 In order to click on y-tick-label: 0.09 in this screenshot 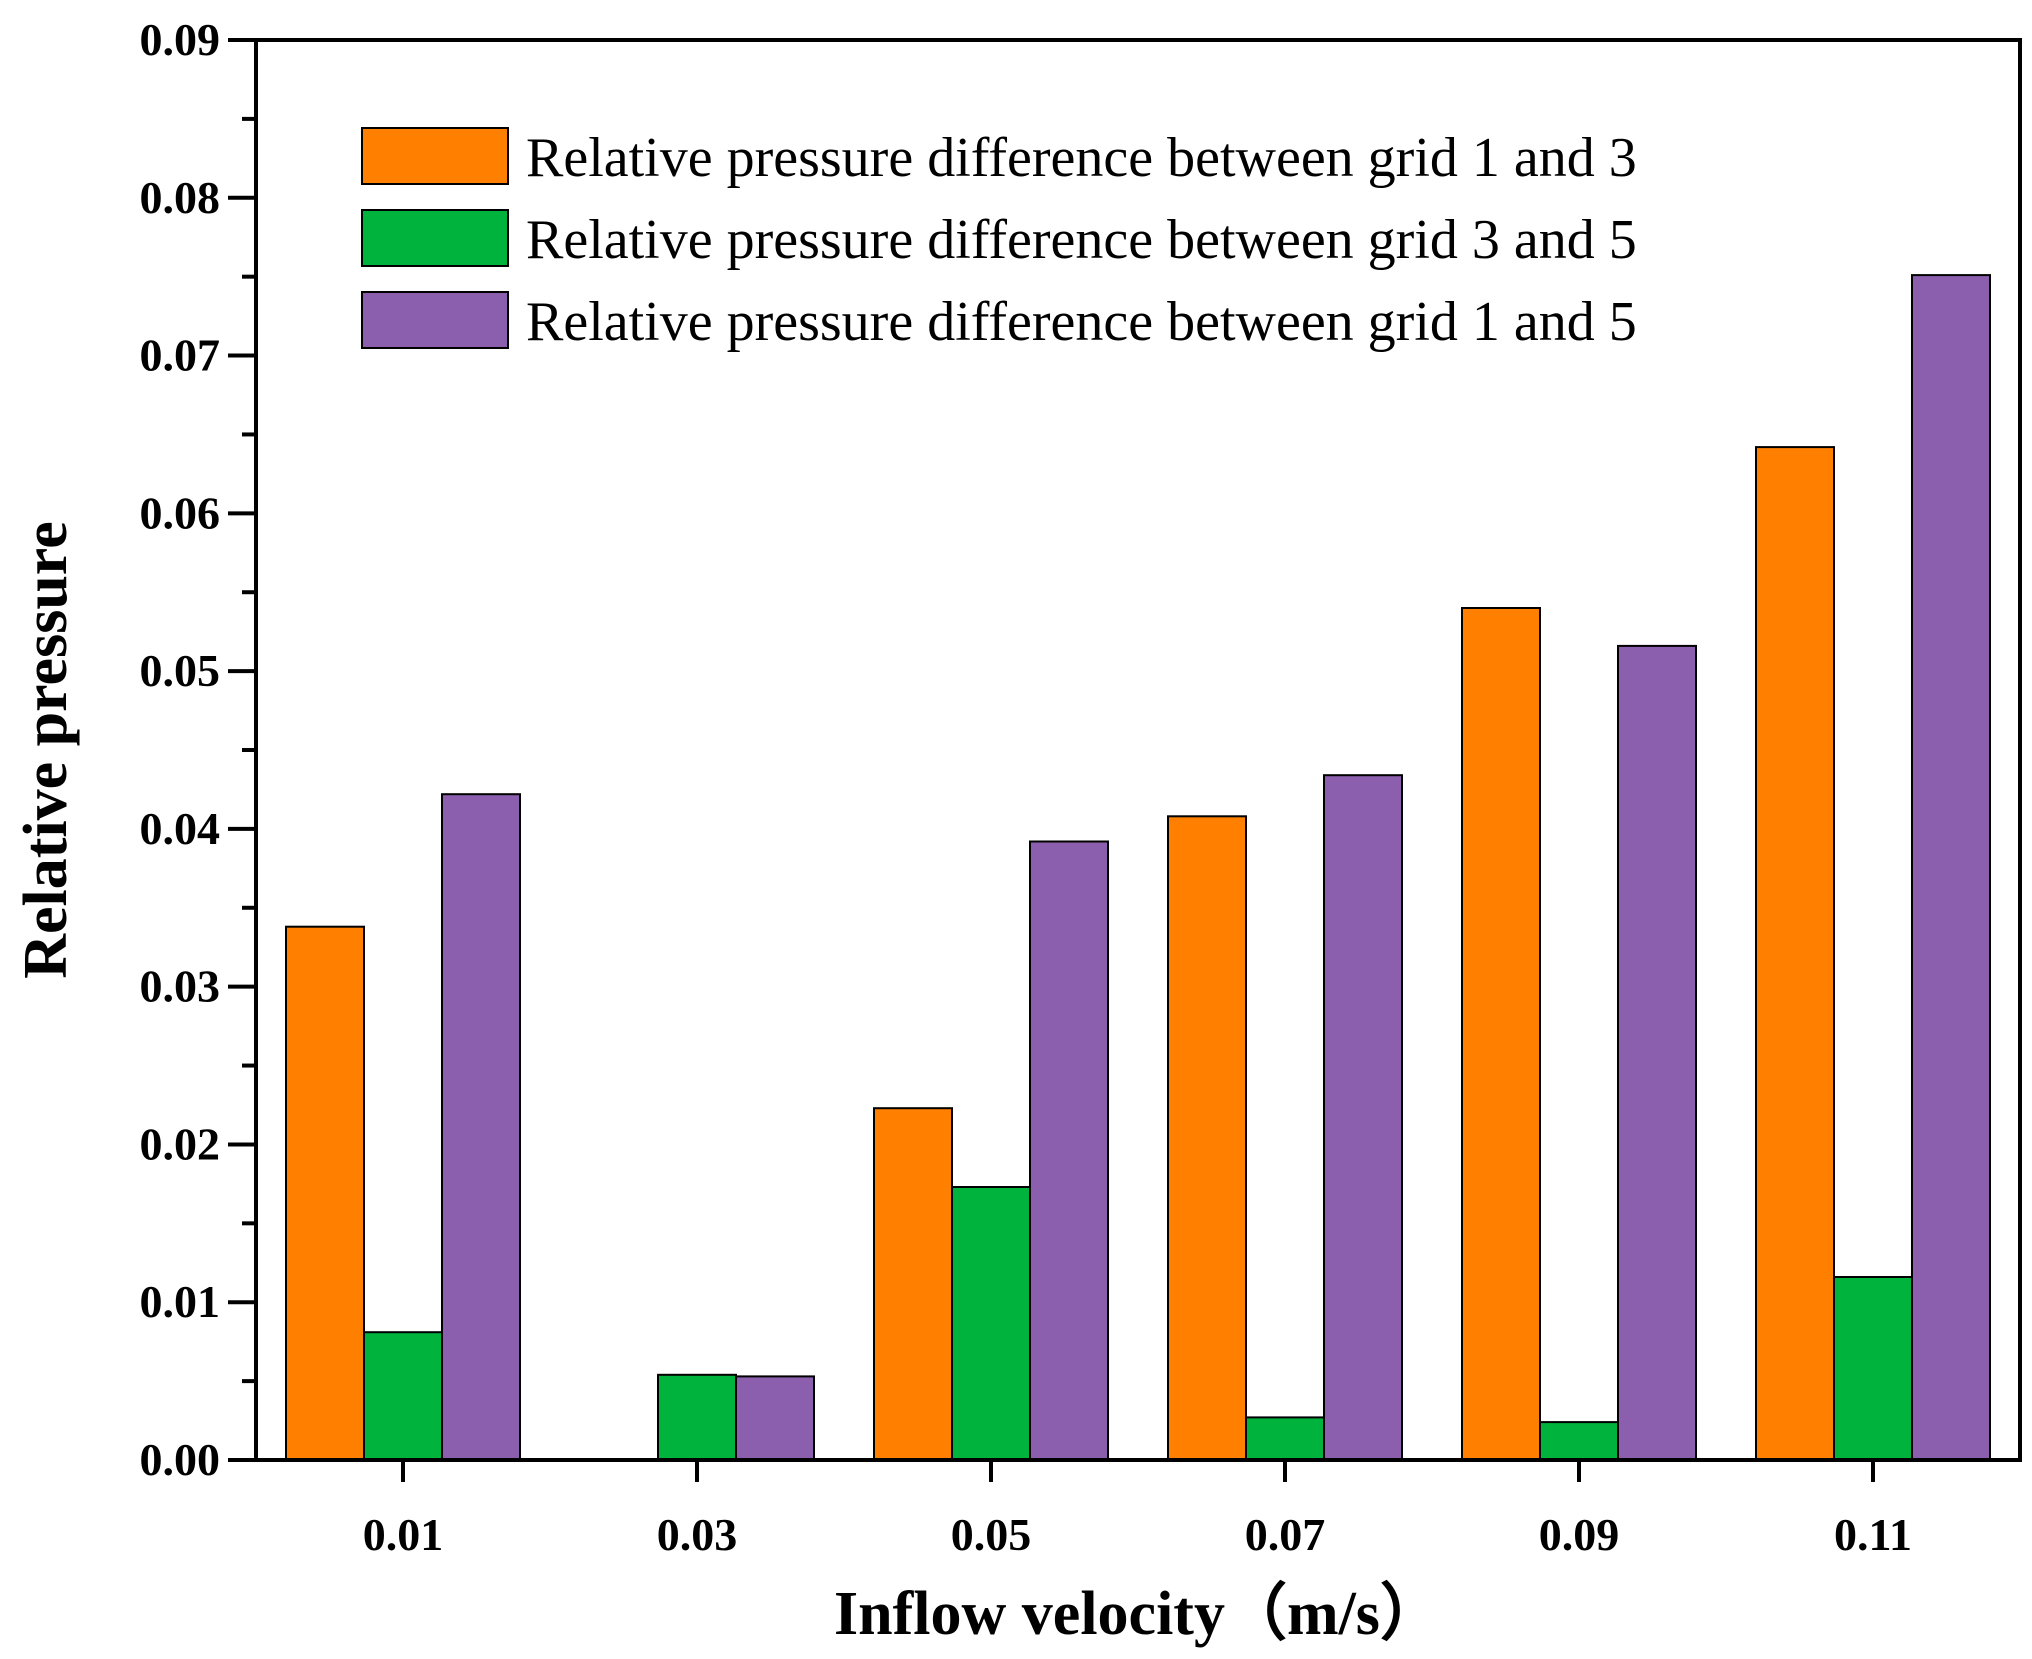, I will do `click(180, 39)`.